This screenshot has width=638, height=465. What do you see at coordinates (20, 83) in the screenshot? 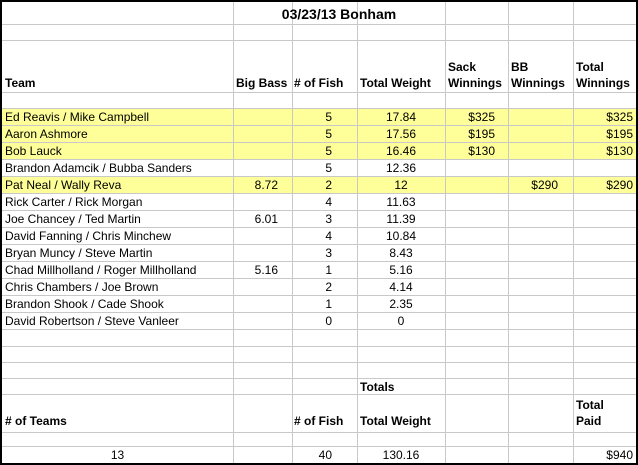
I see `header-team: Team` at bounding box center [20, 83].